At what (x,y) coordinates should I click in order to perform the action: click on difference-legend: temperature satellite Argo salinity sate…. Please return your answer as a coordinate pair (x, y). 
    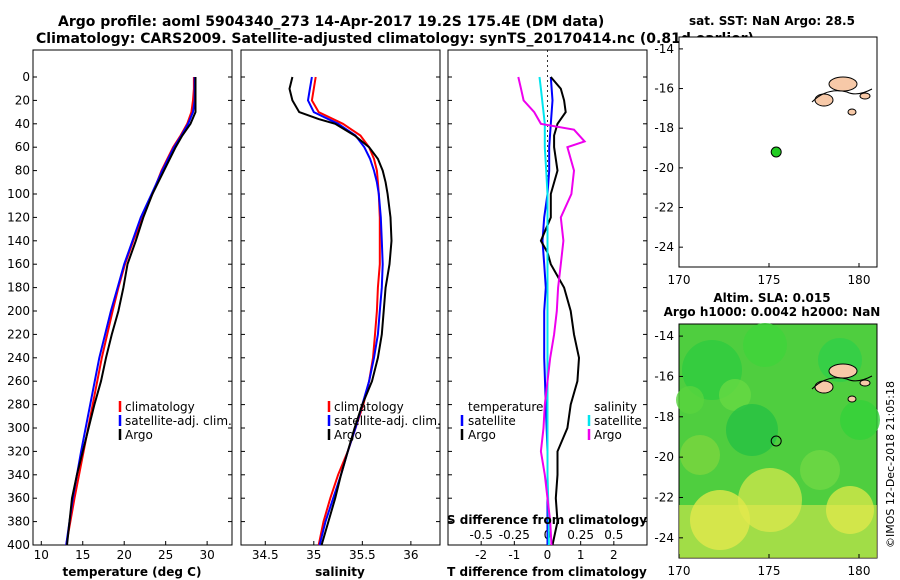
    Looking at the image, I should click on (551, 421).